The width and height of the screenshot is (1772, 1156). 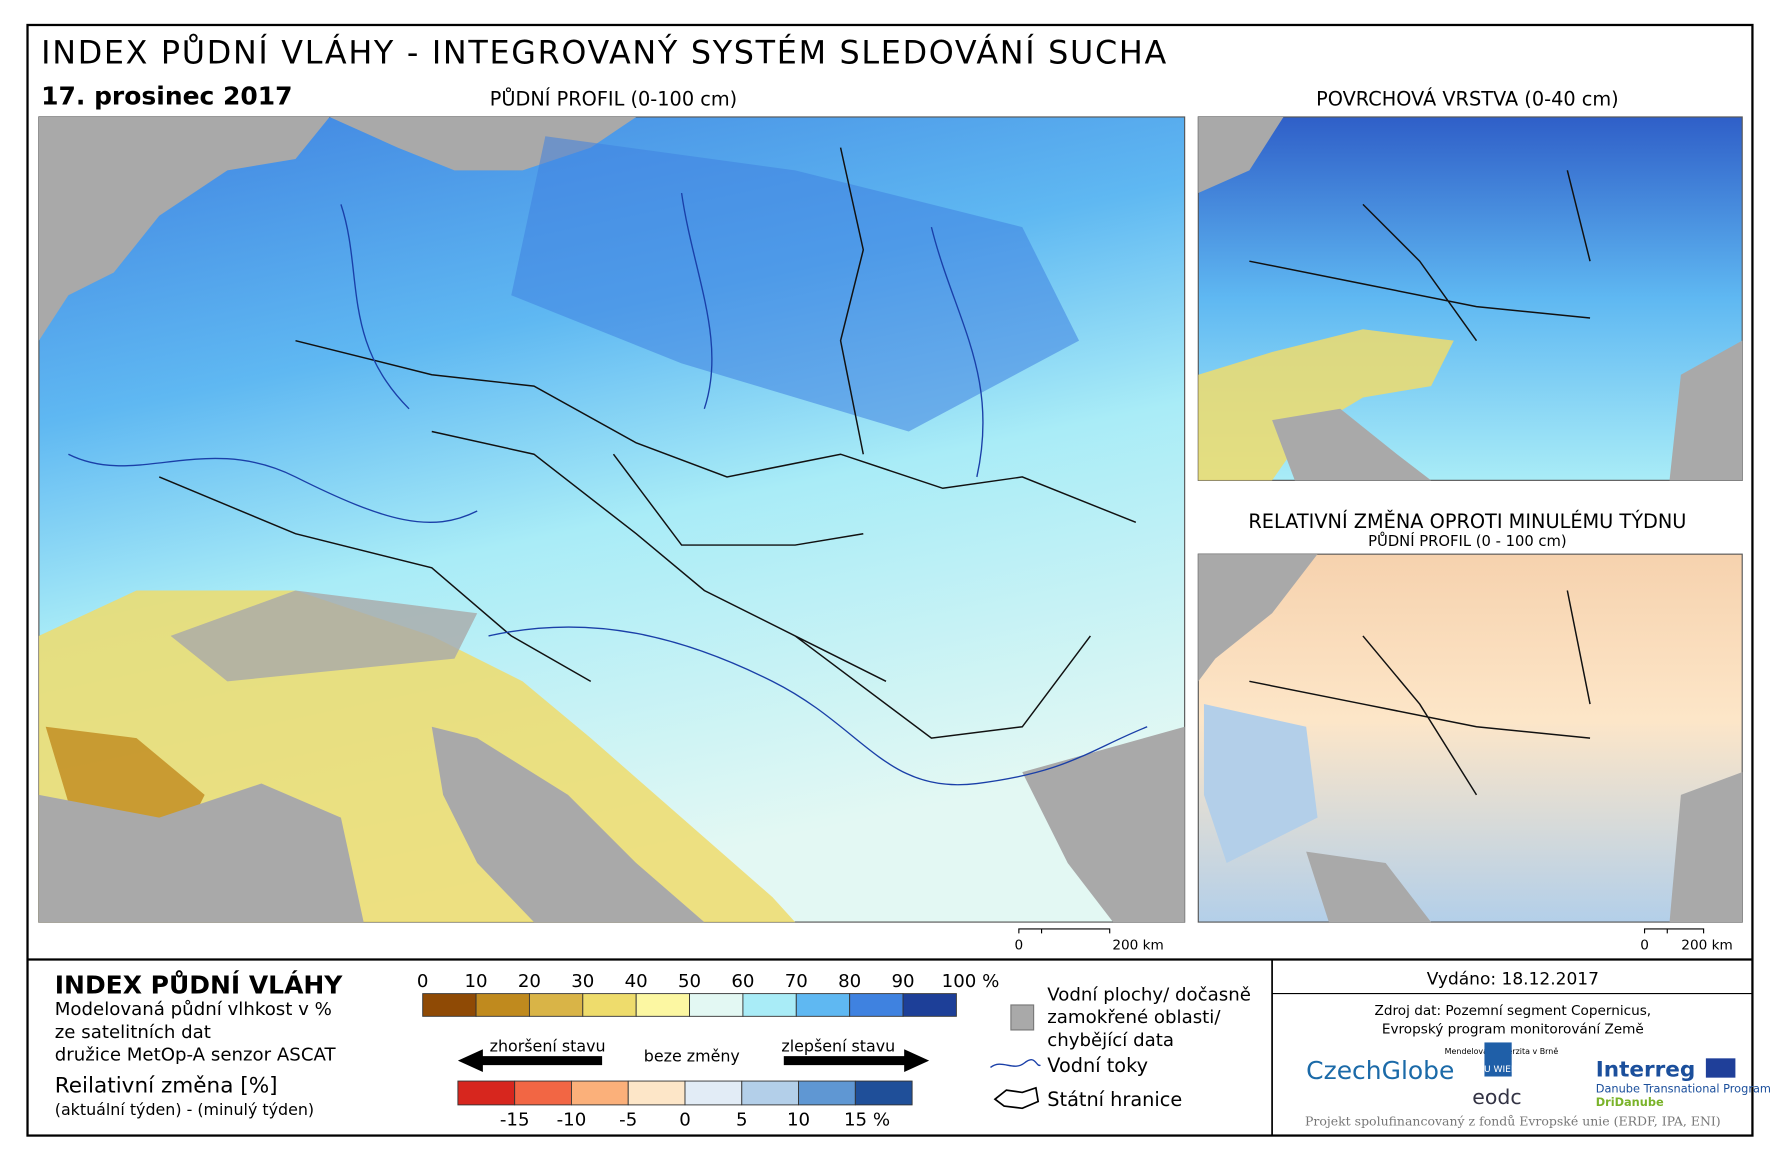 I want to click on eu-flag, so click(x=1720, y=1068).